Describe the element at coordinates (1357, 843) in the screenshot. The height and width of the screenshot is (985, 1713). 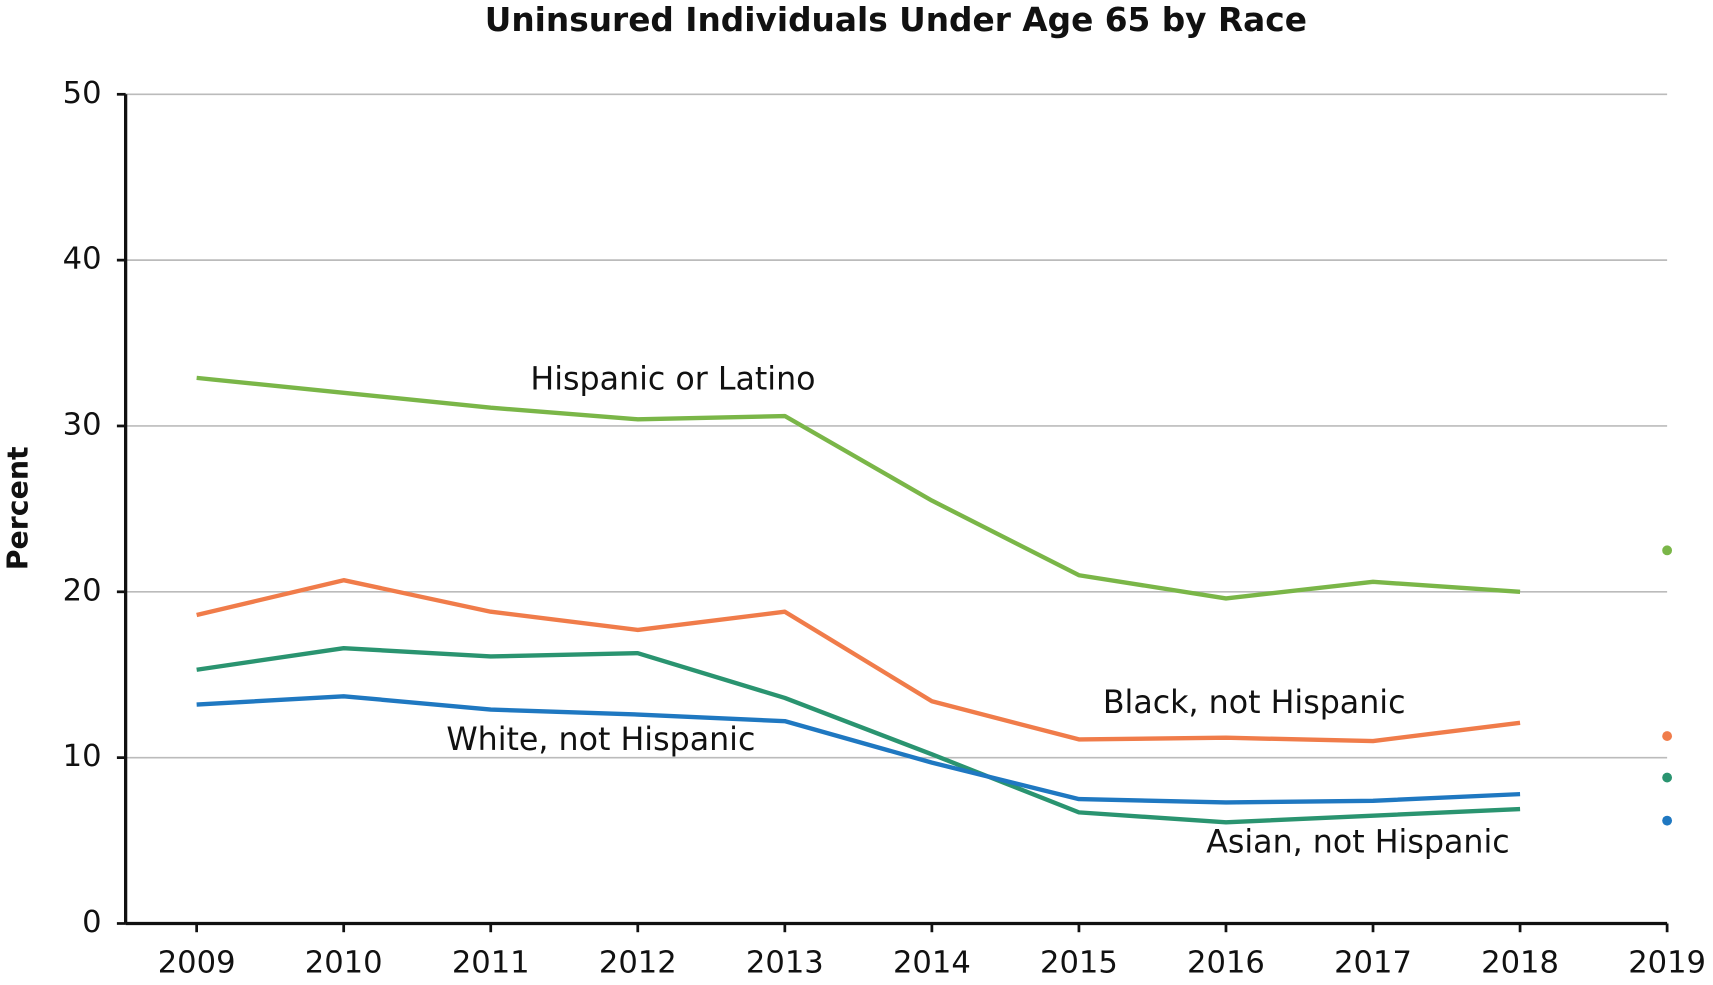
I see `series-label: Asian, not Hispanic` at that location.